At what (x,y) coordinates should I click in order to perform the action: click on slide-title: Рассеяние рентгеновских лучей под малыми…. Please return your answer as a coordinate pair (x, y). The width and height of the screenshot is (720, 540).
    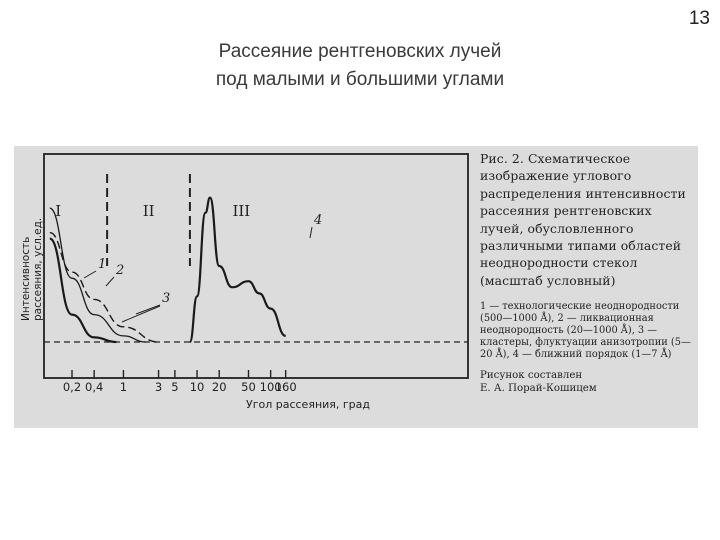
    Looking at the image, I should click on (360, 66).